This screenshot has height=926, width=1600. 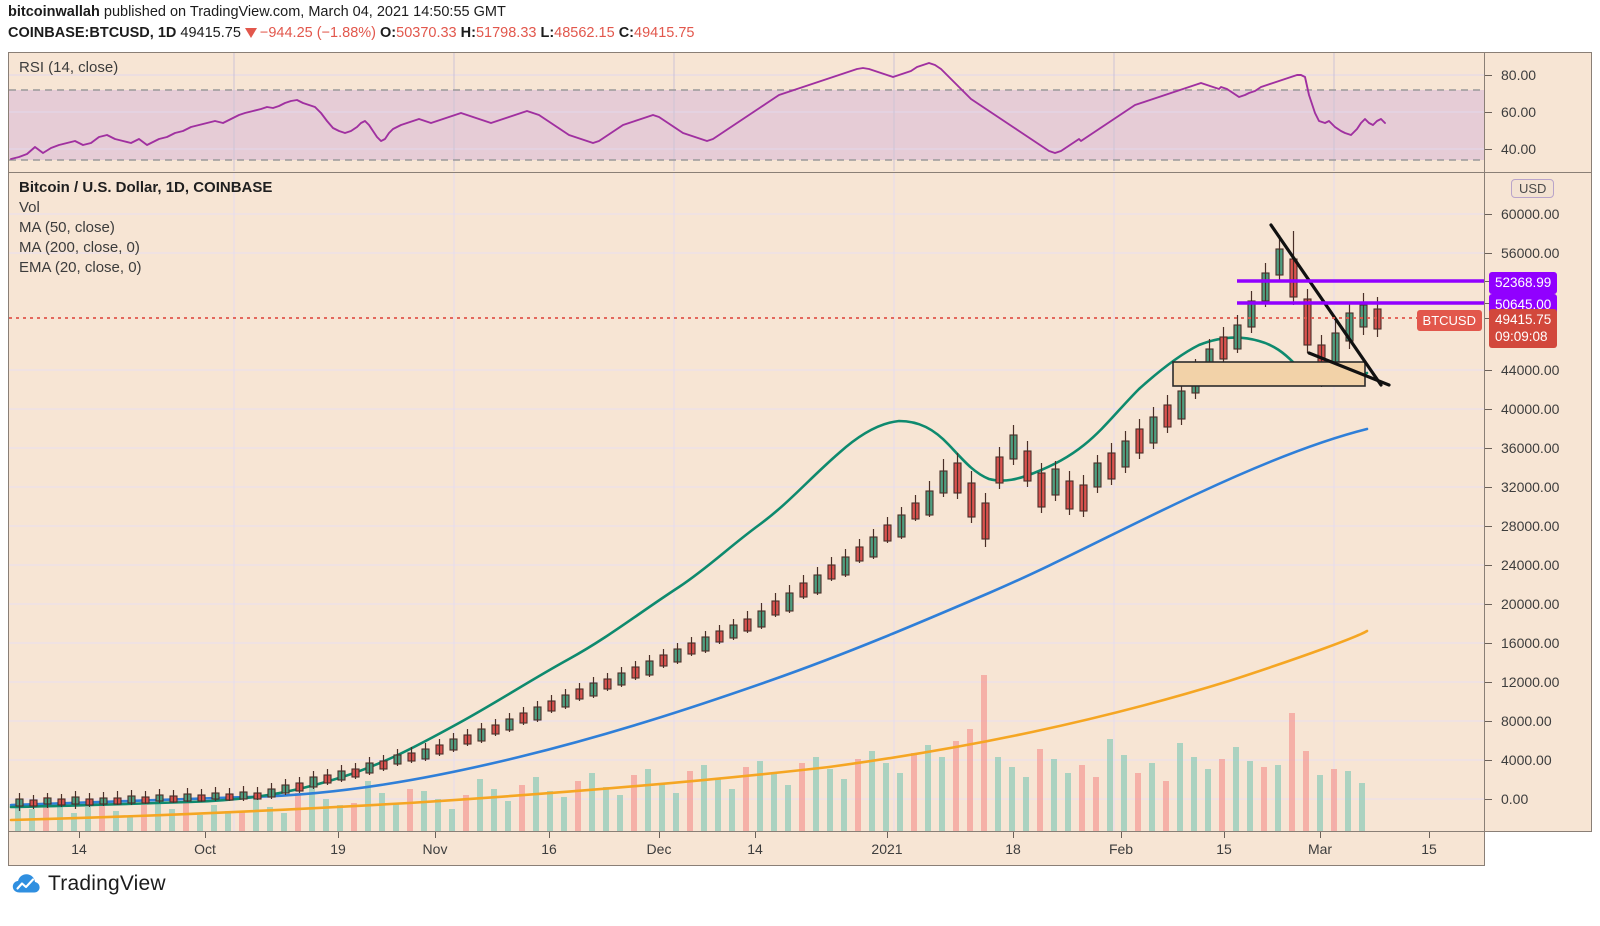 I want to click on rsi-plot, so click(x=746, y=112).